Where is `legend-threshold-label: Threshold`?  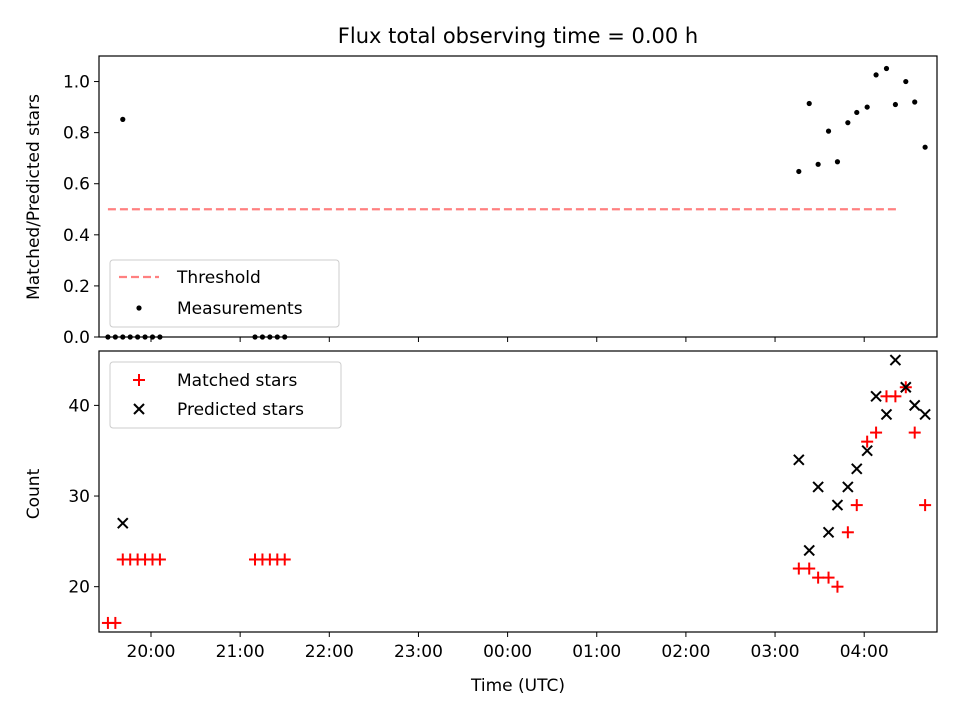 legend-threshold-label: Threshold is located at coordinates (218, 278).